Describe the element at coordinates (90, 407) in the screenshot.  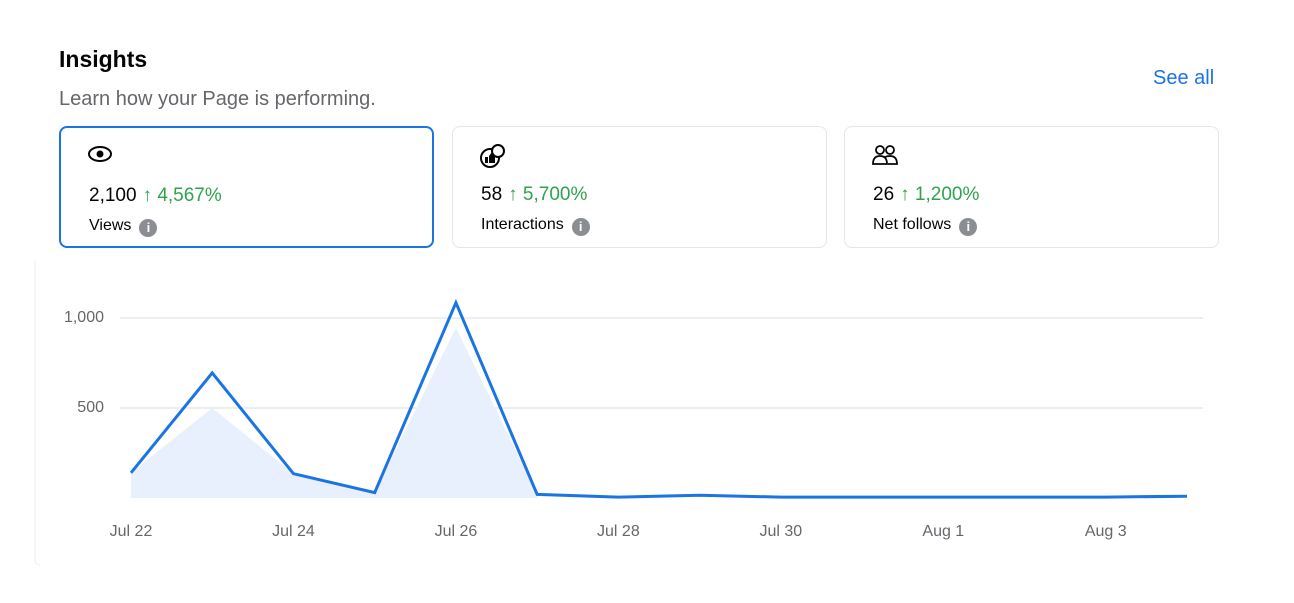
I see `y-tick-label: 500` at that location.